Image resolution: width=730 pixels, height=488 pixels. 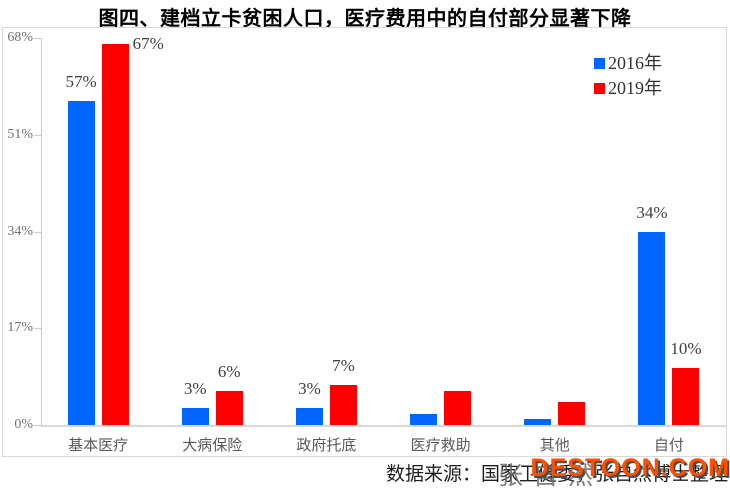 What do you see at coordinates (458, 407) in the screenshot?
I see `bar-2019年-医疗救助` at bounding box center [458, 407].